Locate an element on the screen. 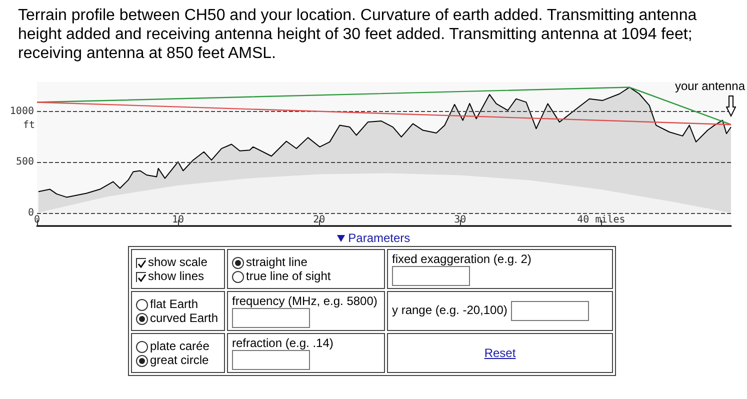  text: y range (e.g. -20,100) is located at coordinates (500, 311).